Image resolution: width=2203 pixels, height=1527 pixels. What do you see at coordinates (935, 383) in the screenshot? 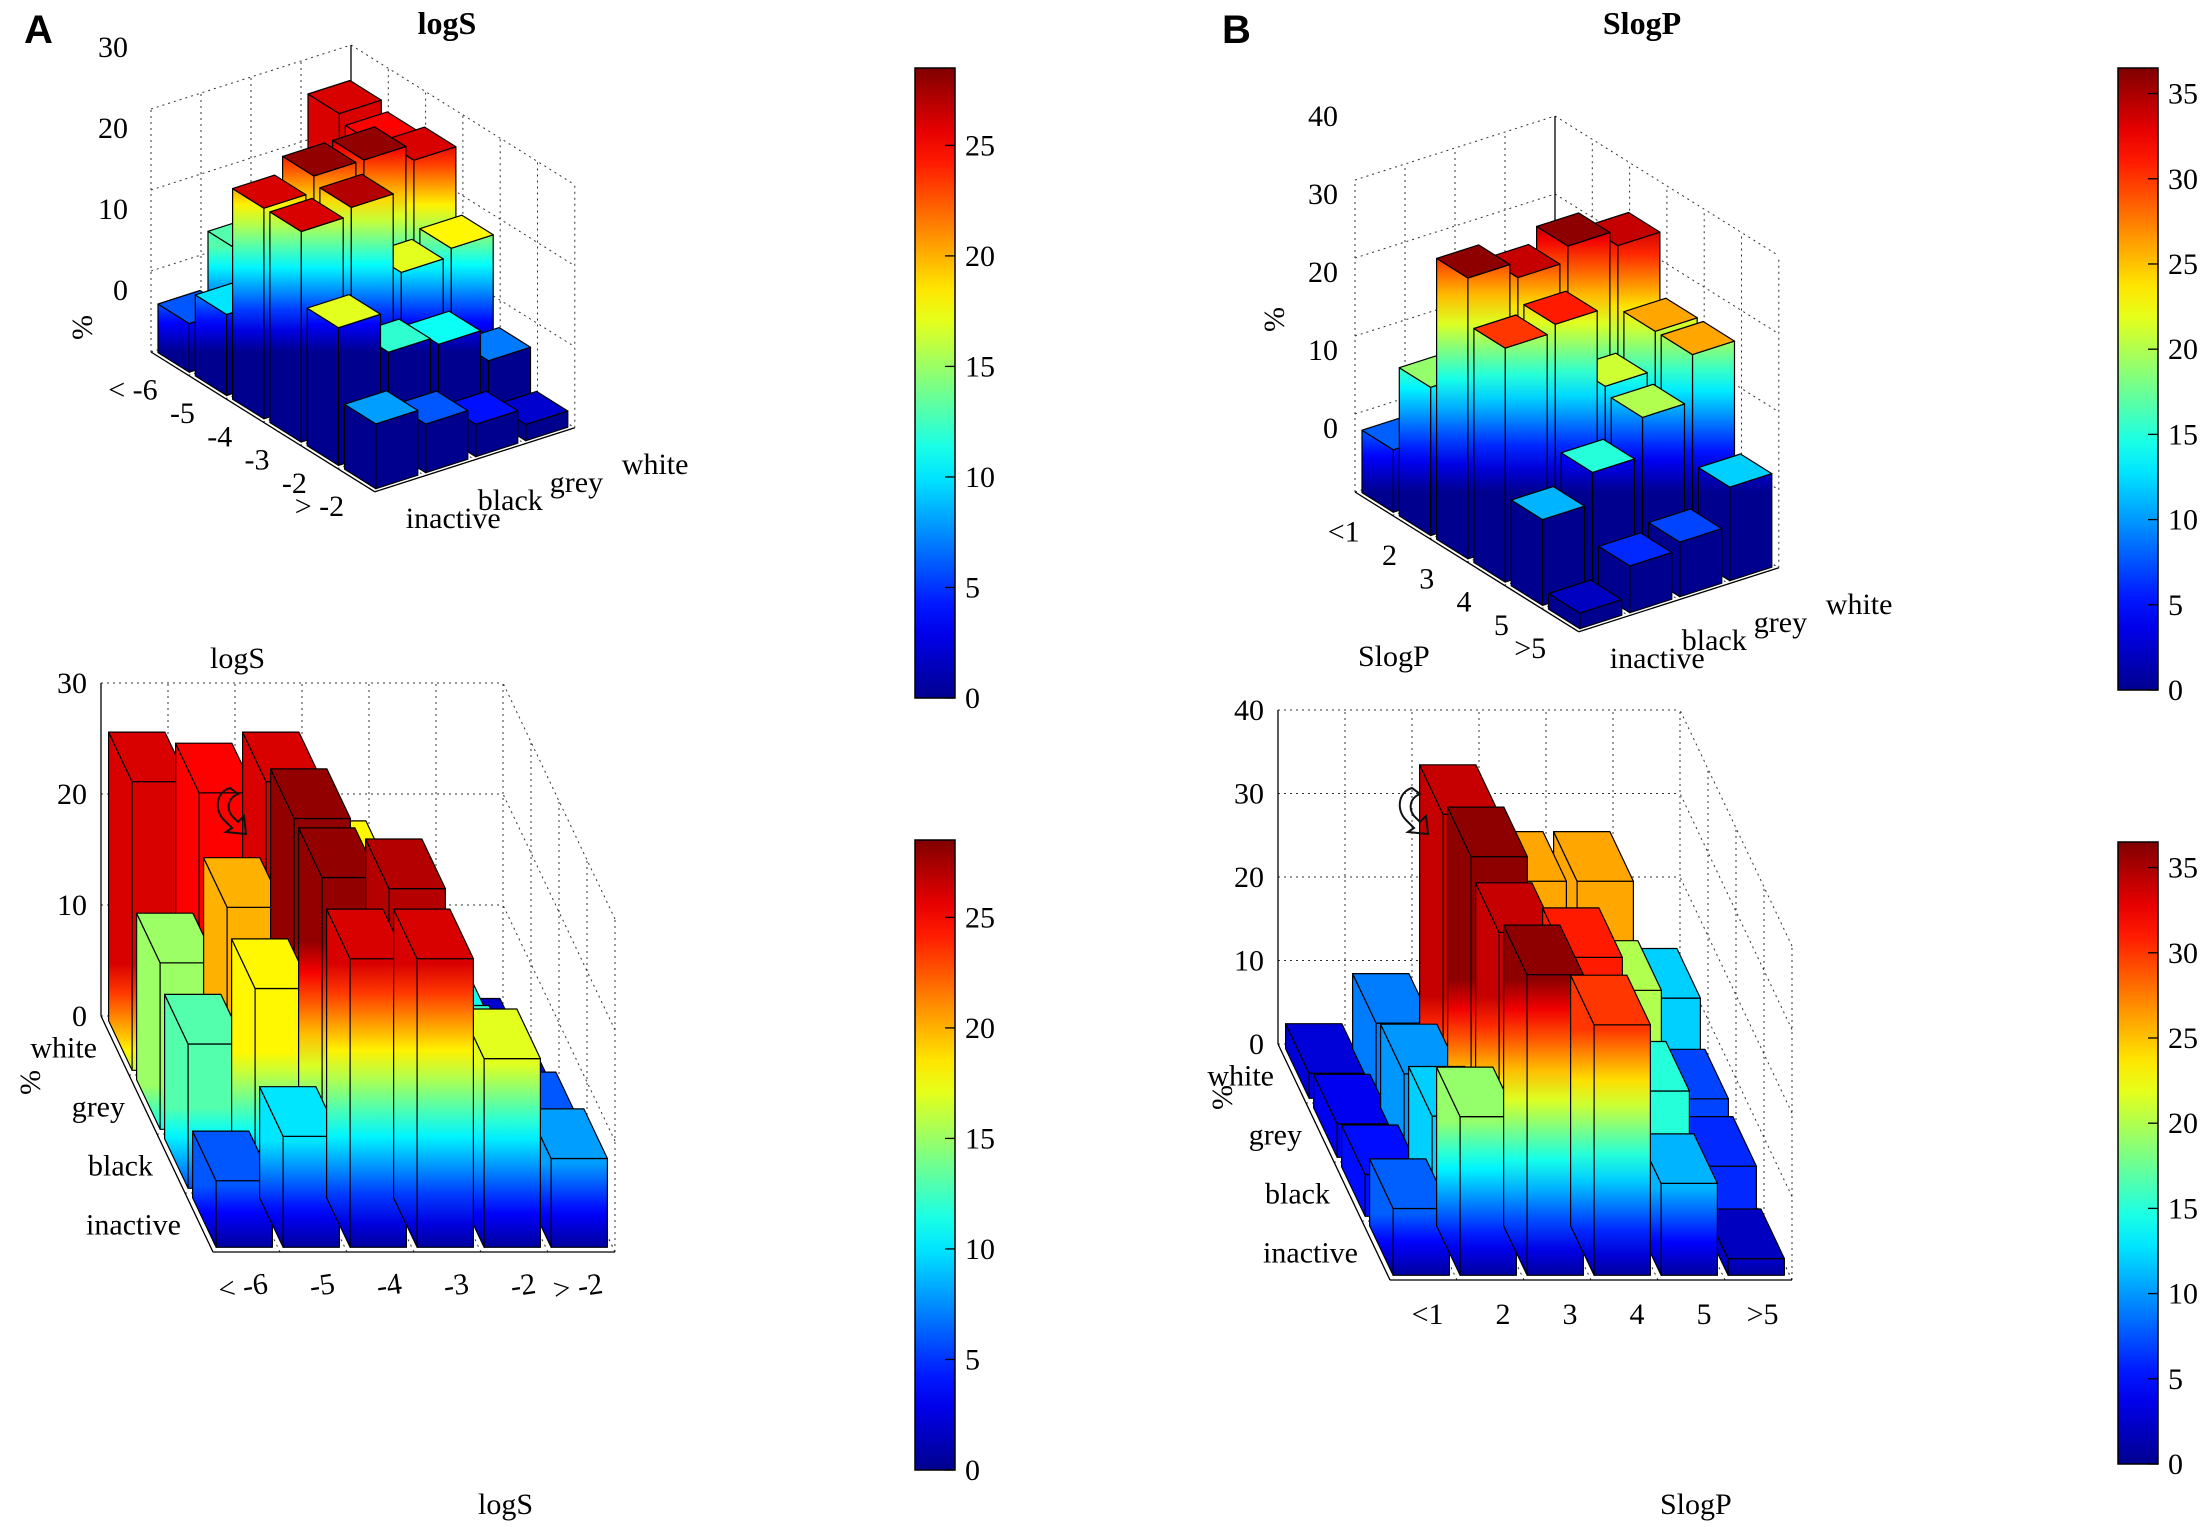
I see `colorbar-a1` at bounding box center [935, 383].